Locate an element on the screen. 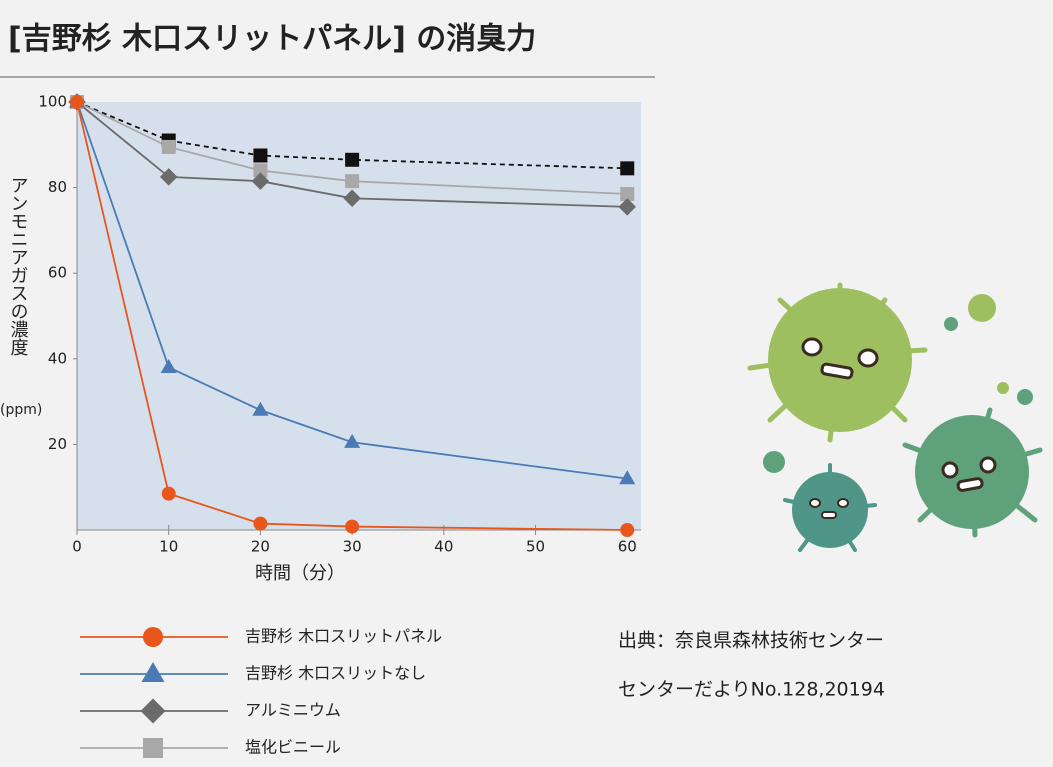  y-tick-label: 20 is located at coordinates (57, 444).